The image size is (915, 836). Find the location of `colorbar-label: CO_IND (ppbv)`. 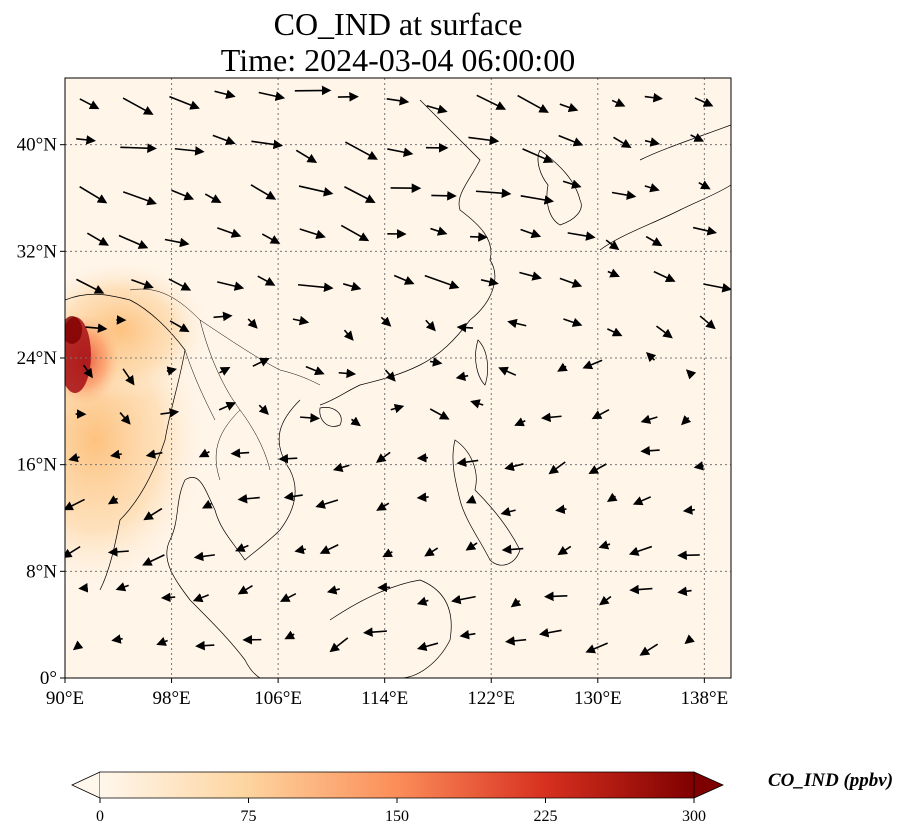

colorbar-label: CO_IND (ppbv) is located at coordinates (830, 780).